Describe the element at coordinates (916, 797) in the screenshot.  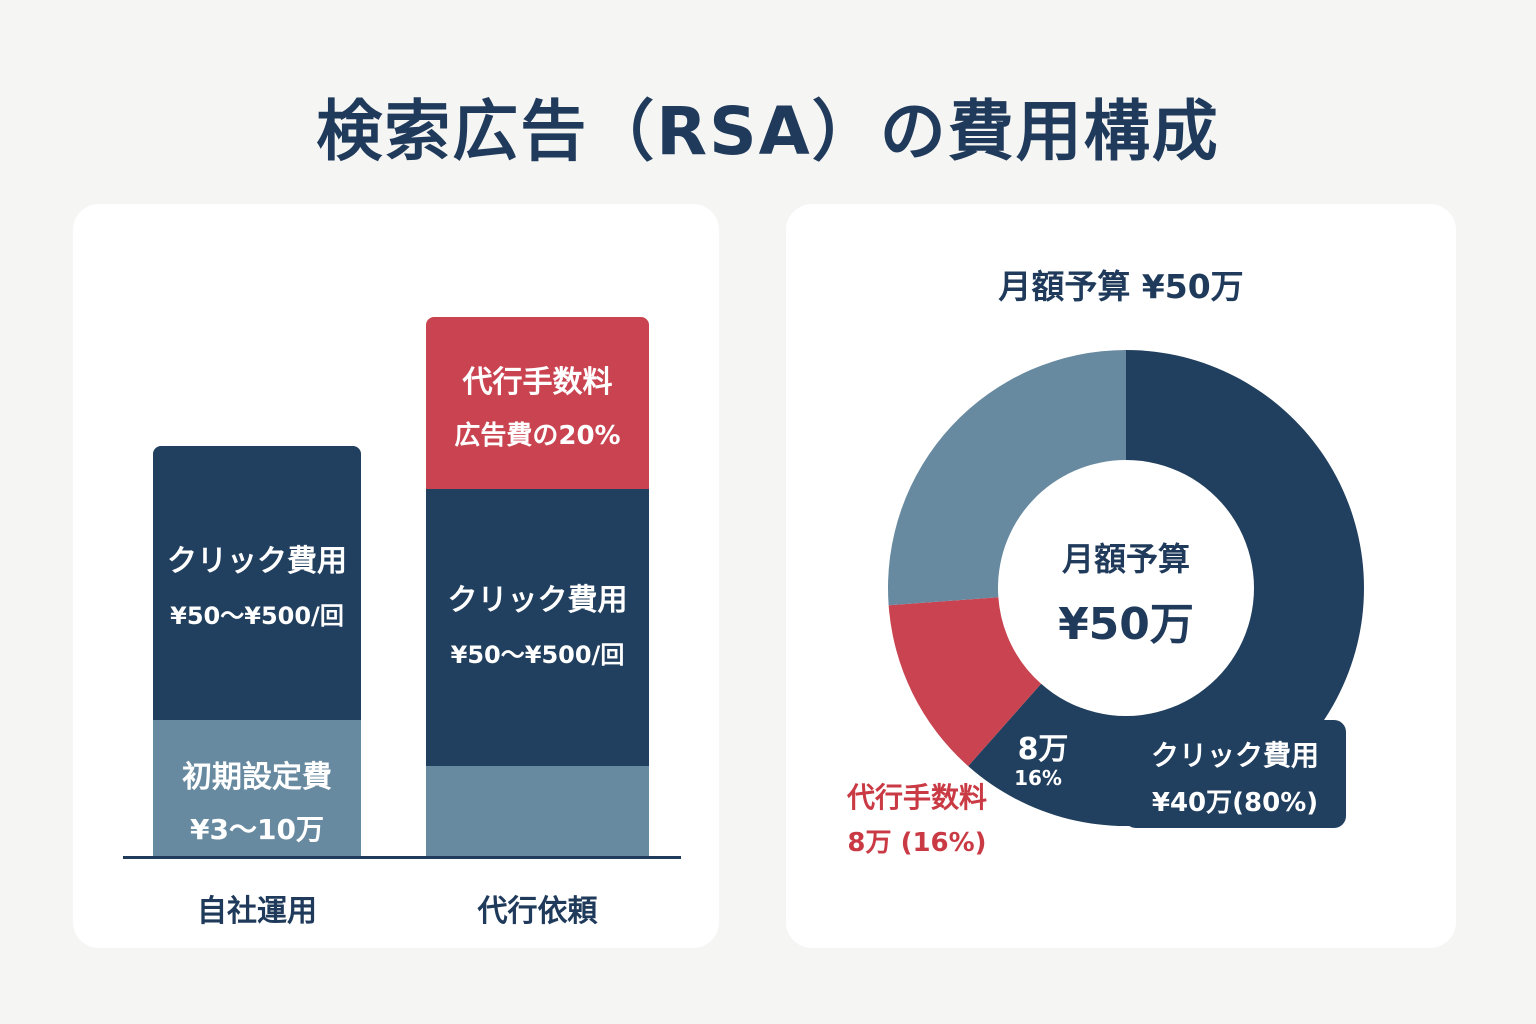
I see `agency-fee-outside-label: 代行手数料` at that location.